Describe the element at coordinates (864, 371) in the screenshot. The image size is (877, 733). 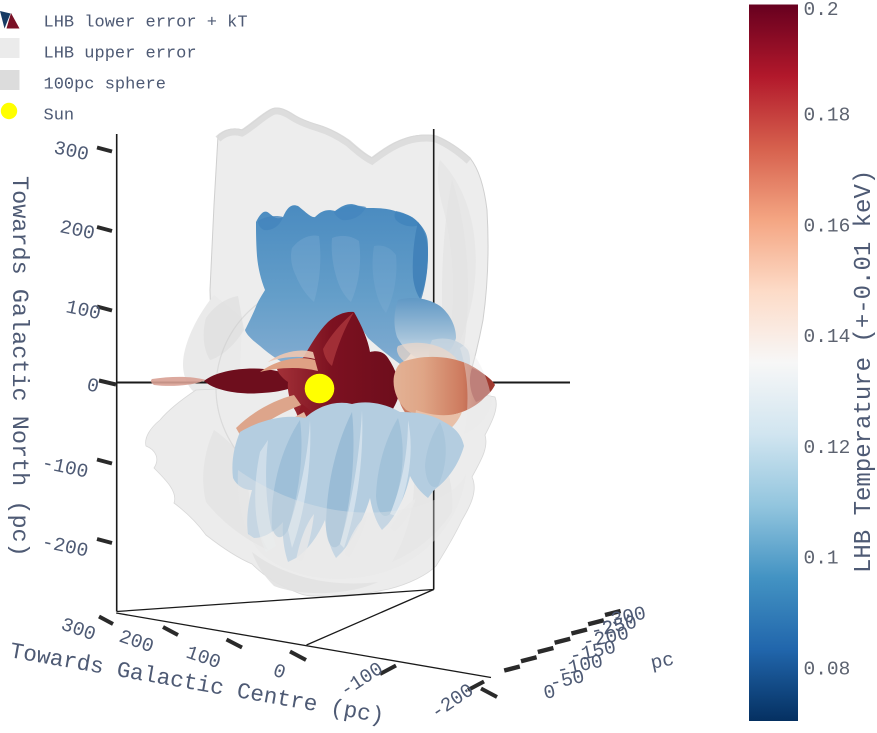
I see `svg-text: LHB Temperature (+-0.01 keV)` at that location.